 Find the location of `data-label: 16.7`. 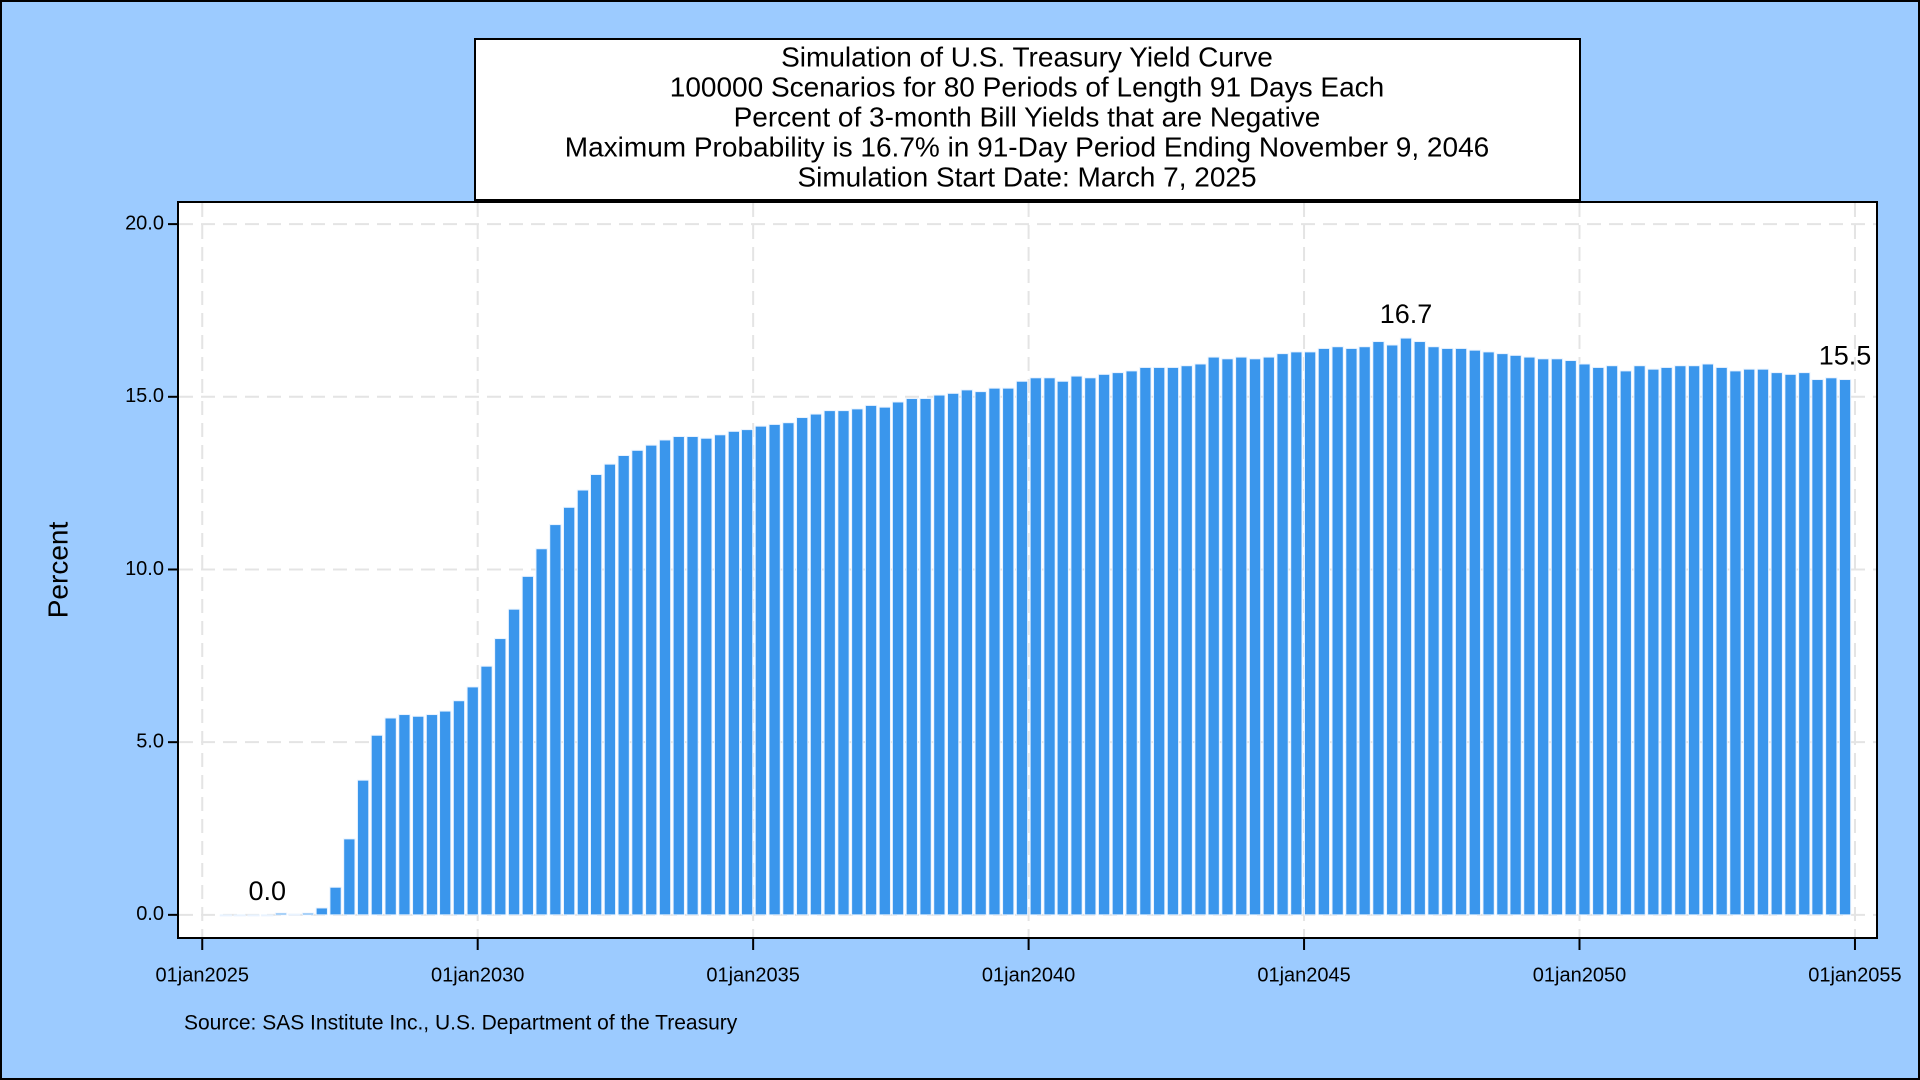

data-label: 16.7 is located at coordinates (1406, 314).